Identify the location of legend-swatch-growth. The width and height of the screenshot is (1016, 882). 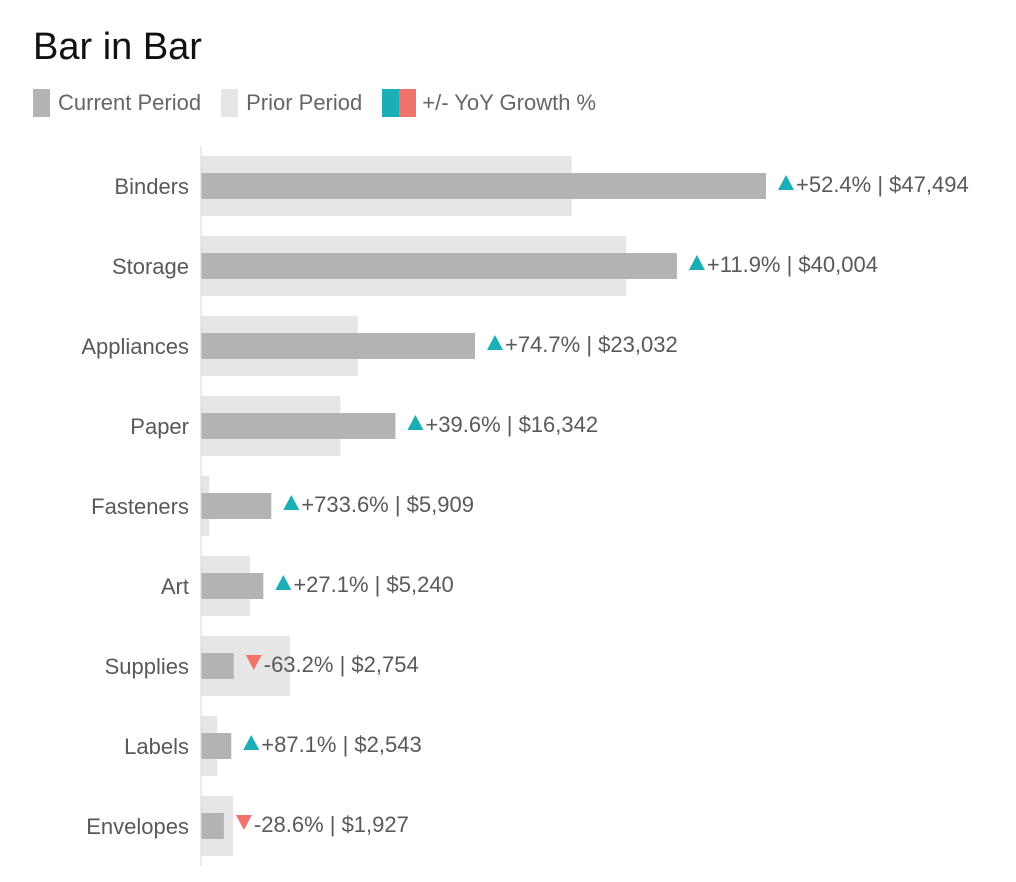
(399, 103).